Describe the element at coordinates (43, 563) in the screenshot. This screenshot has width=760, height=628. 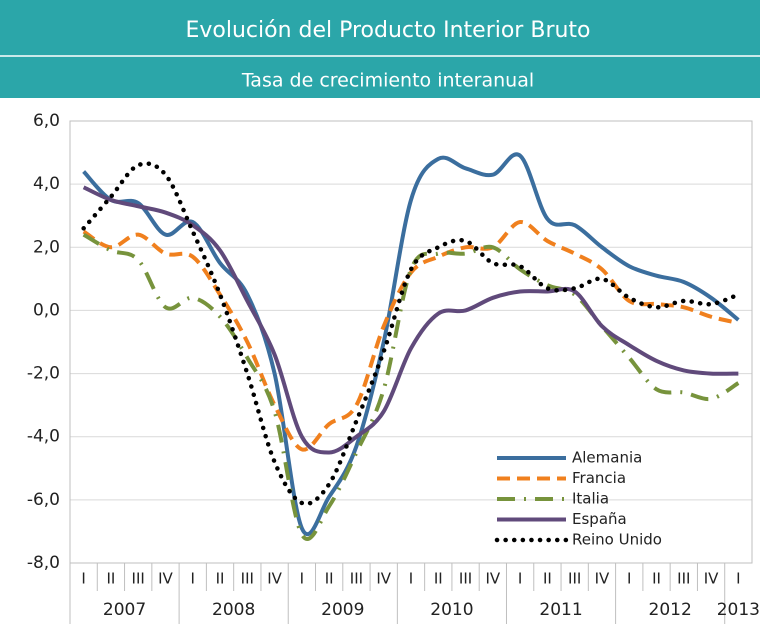
I see `y-tick-label: -8,0` at that location.